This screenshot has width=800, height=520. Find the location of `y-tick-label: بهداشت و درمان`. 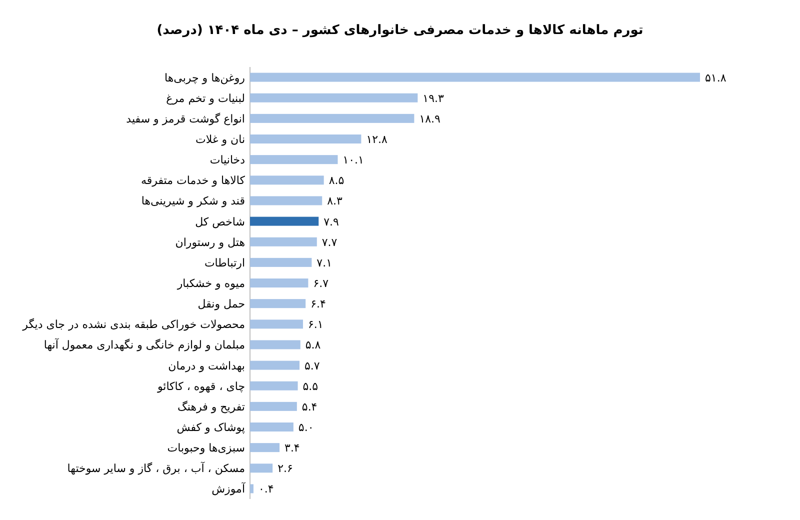

y-tick-label: بهداشت و درمان is located at coordinates (206, 365).